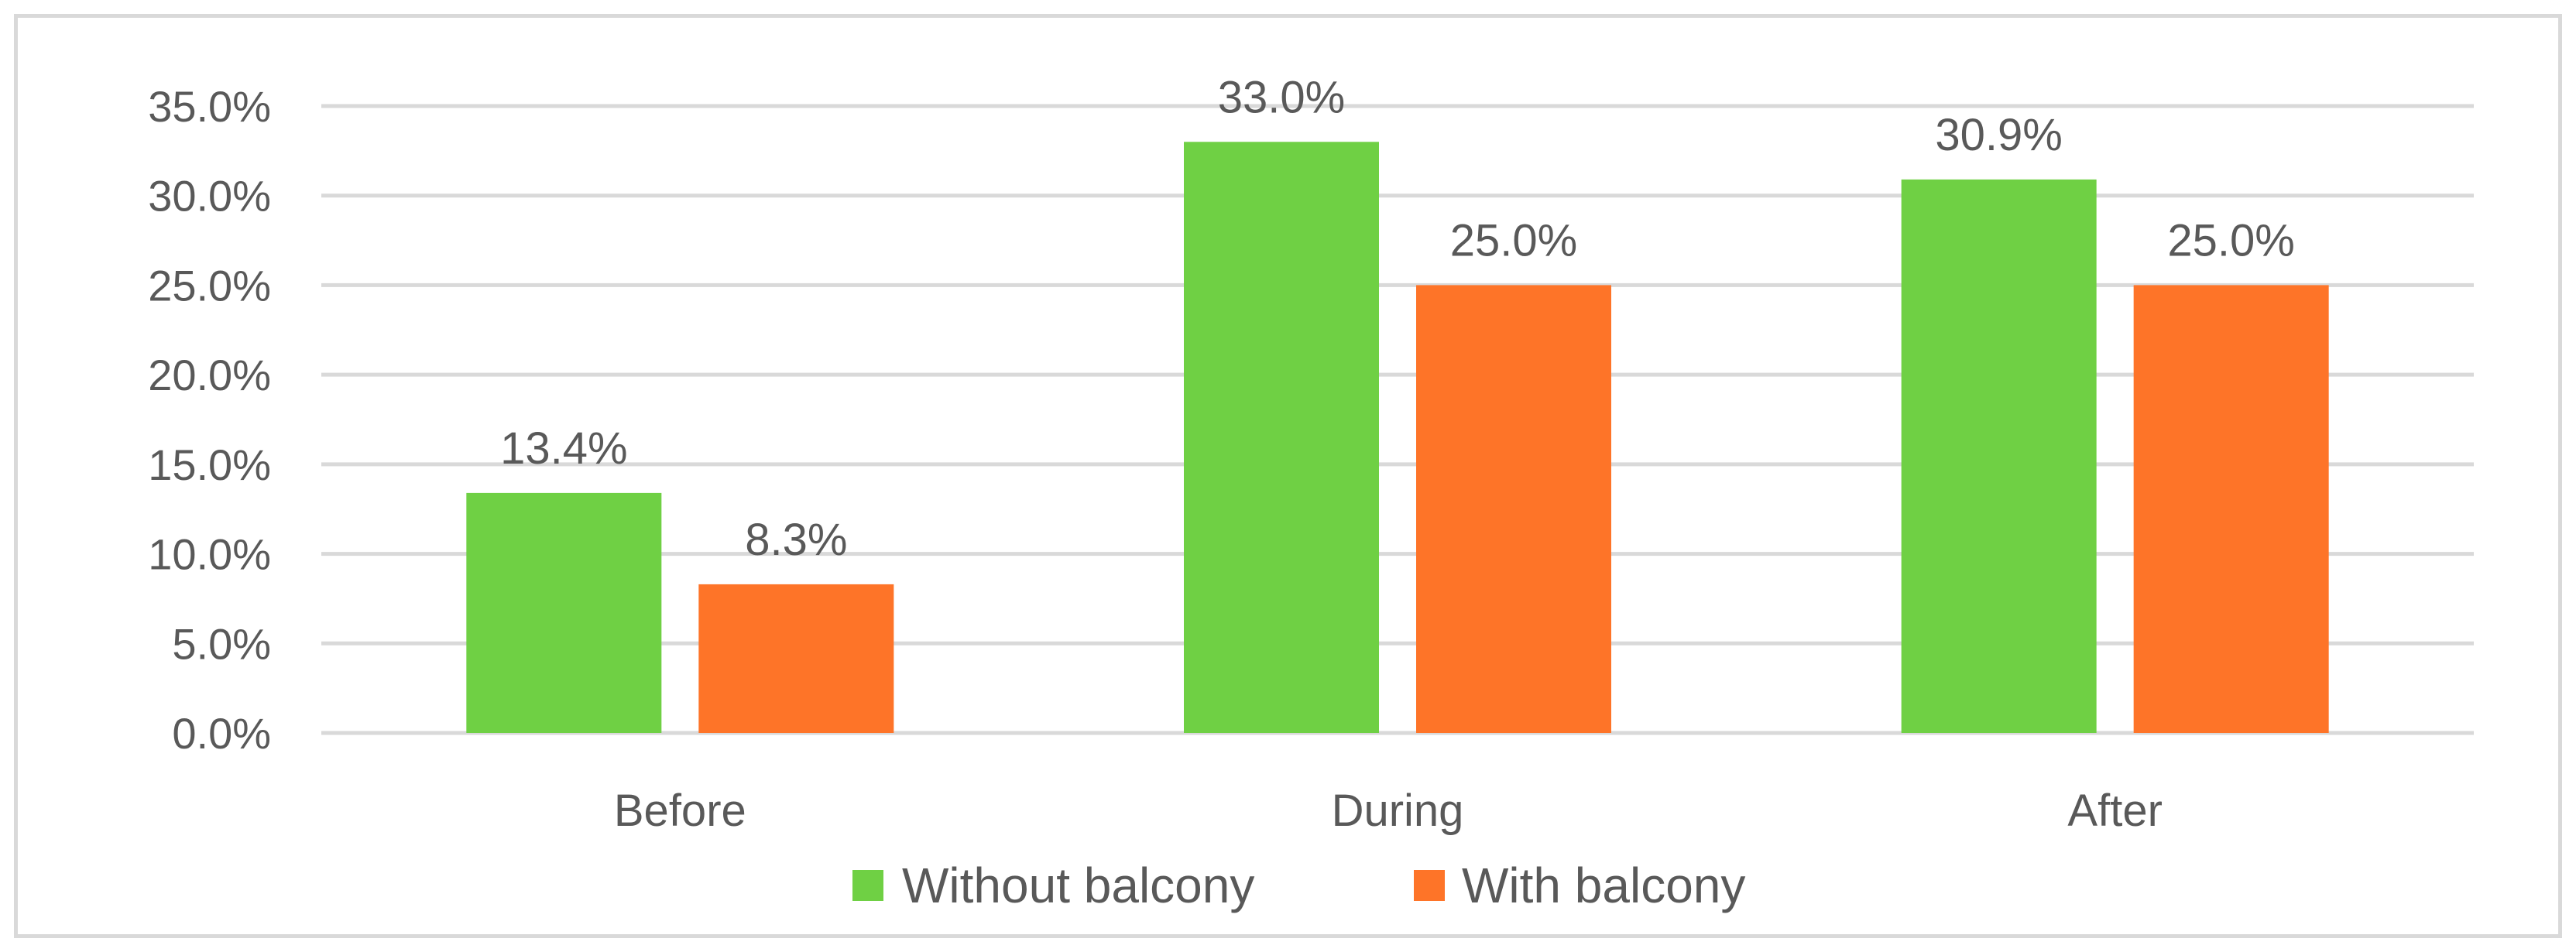 The image size is (2576, 952). What do you see at coordinates (1998, 135) in the screenshot?
I see `data-label: 30.9%` at bounding box center [1998, 135].